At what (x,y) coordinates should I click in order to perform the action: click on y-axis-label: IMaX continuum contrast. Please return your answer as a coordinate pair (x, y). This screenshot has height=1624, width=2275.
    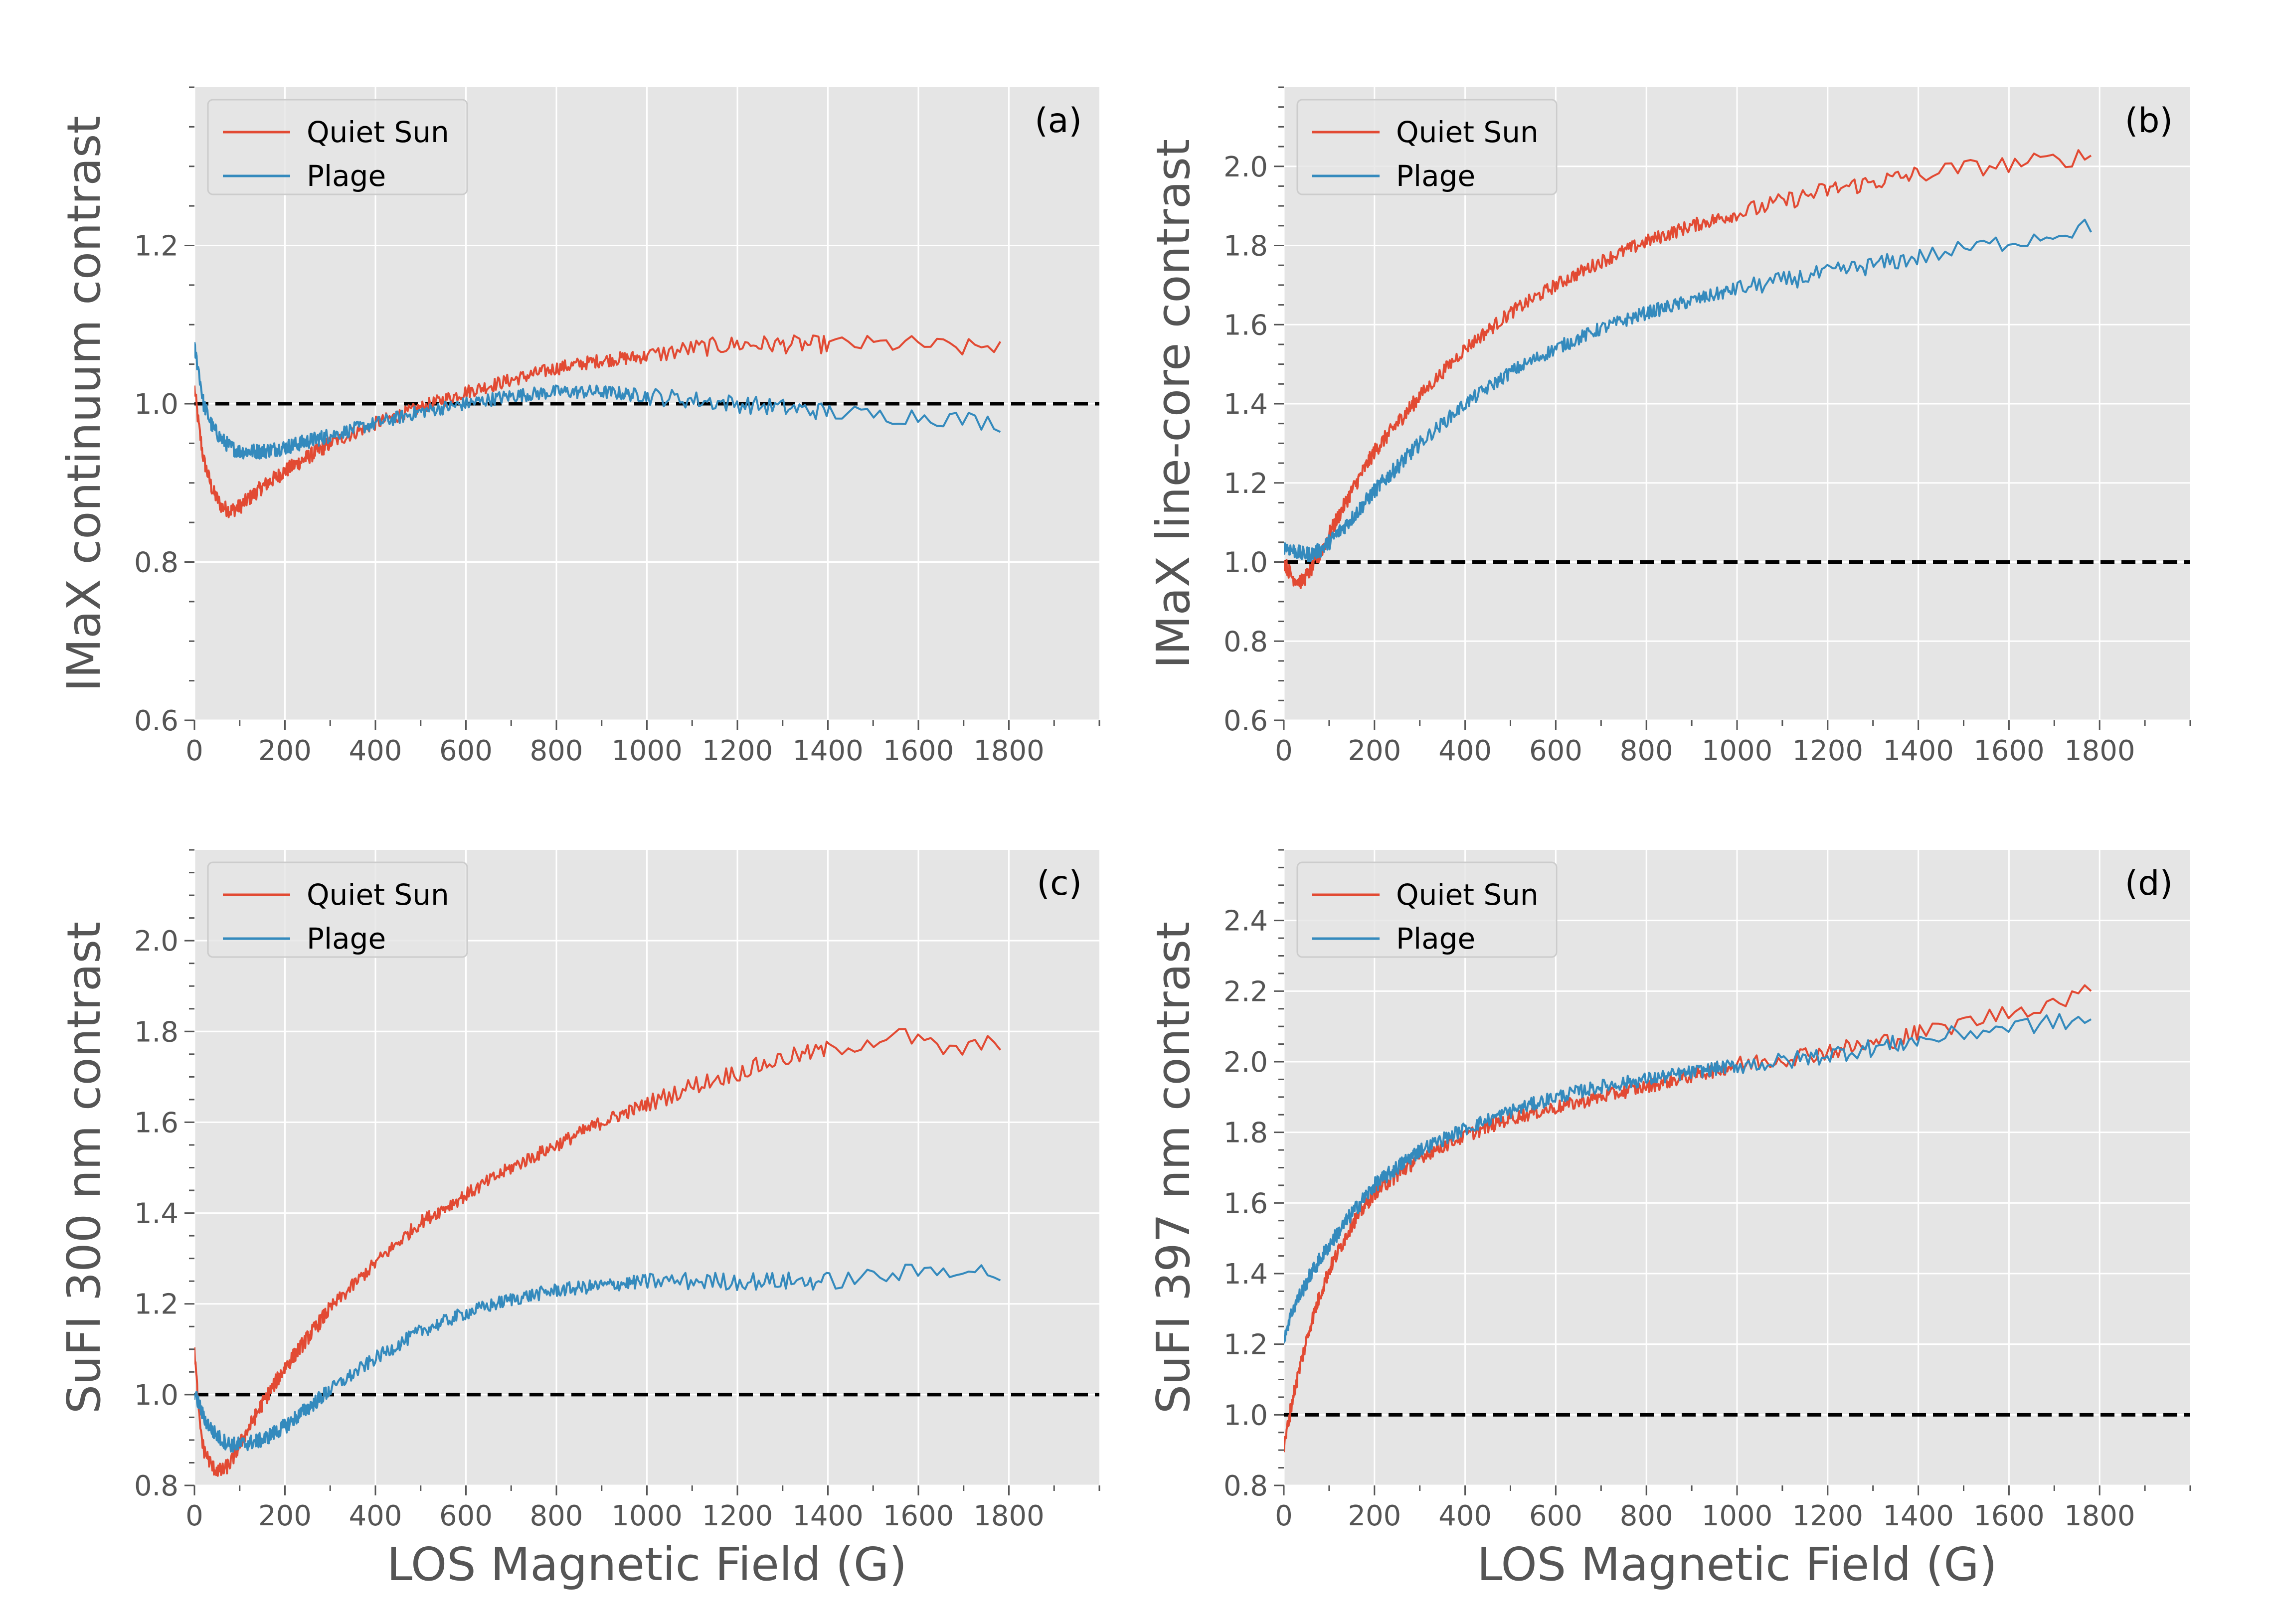
    Looking at the image, I should click on (84, 403).